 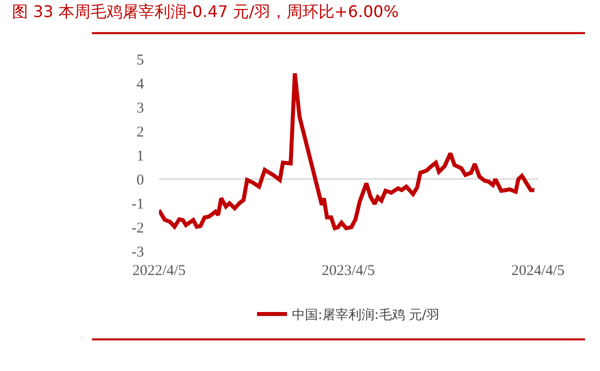 I want to click on x-tick-label: 2023/4/5, so click(x=348, y=271).